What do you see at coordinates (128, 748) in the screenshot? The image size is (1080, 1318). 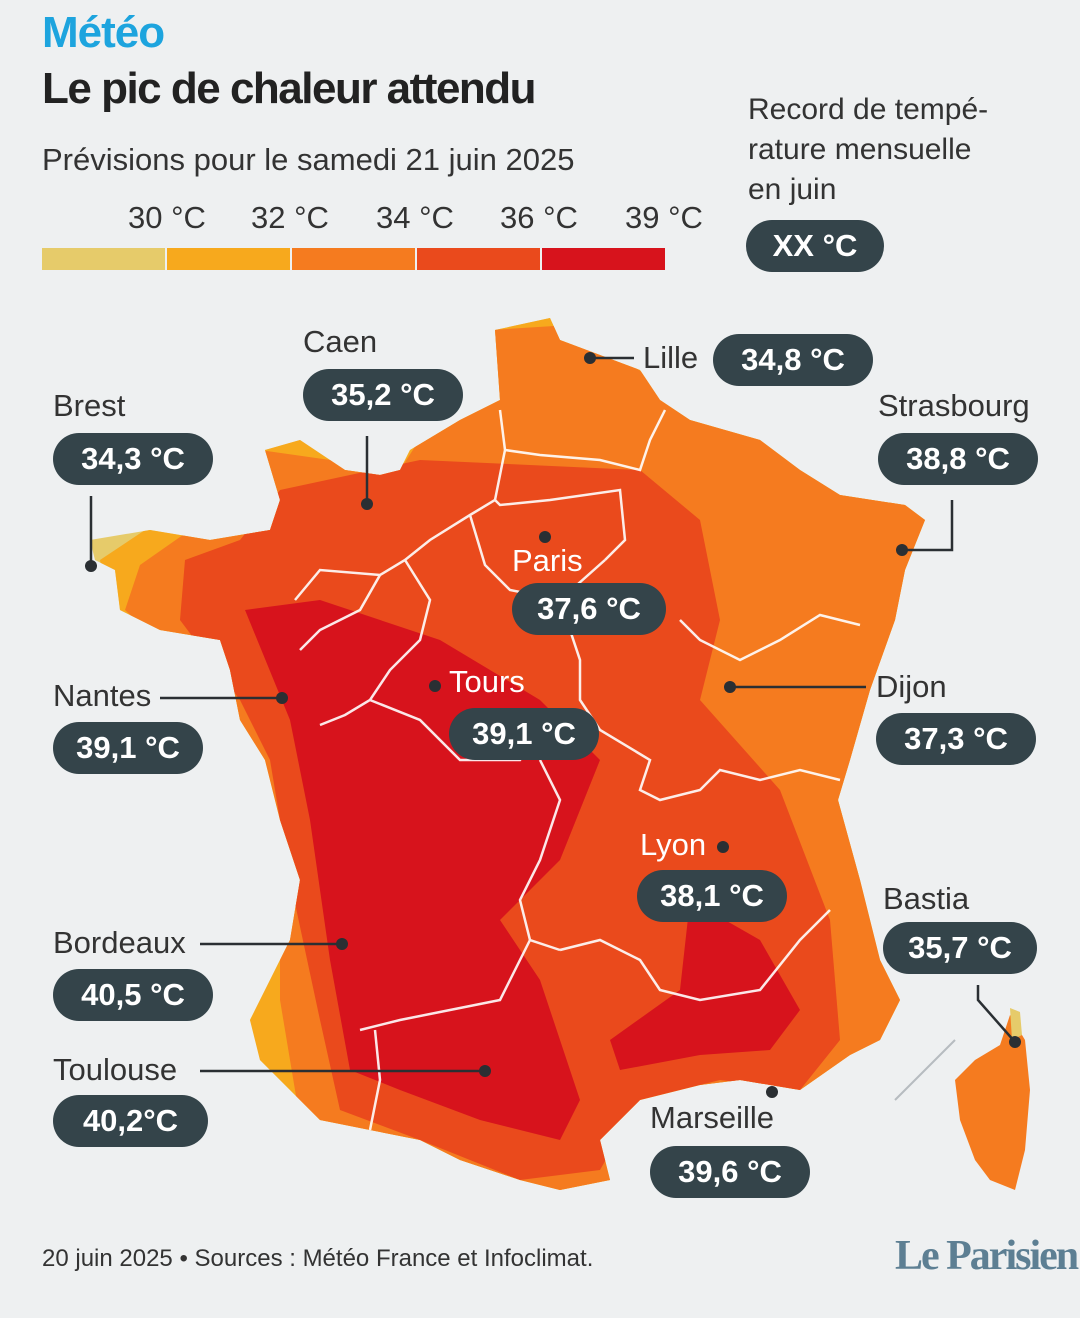 I see `temp-pill-nantes: 39,1 °C` at bounding box center [128, 748].